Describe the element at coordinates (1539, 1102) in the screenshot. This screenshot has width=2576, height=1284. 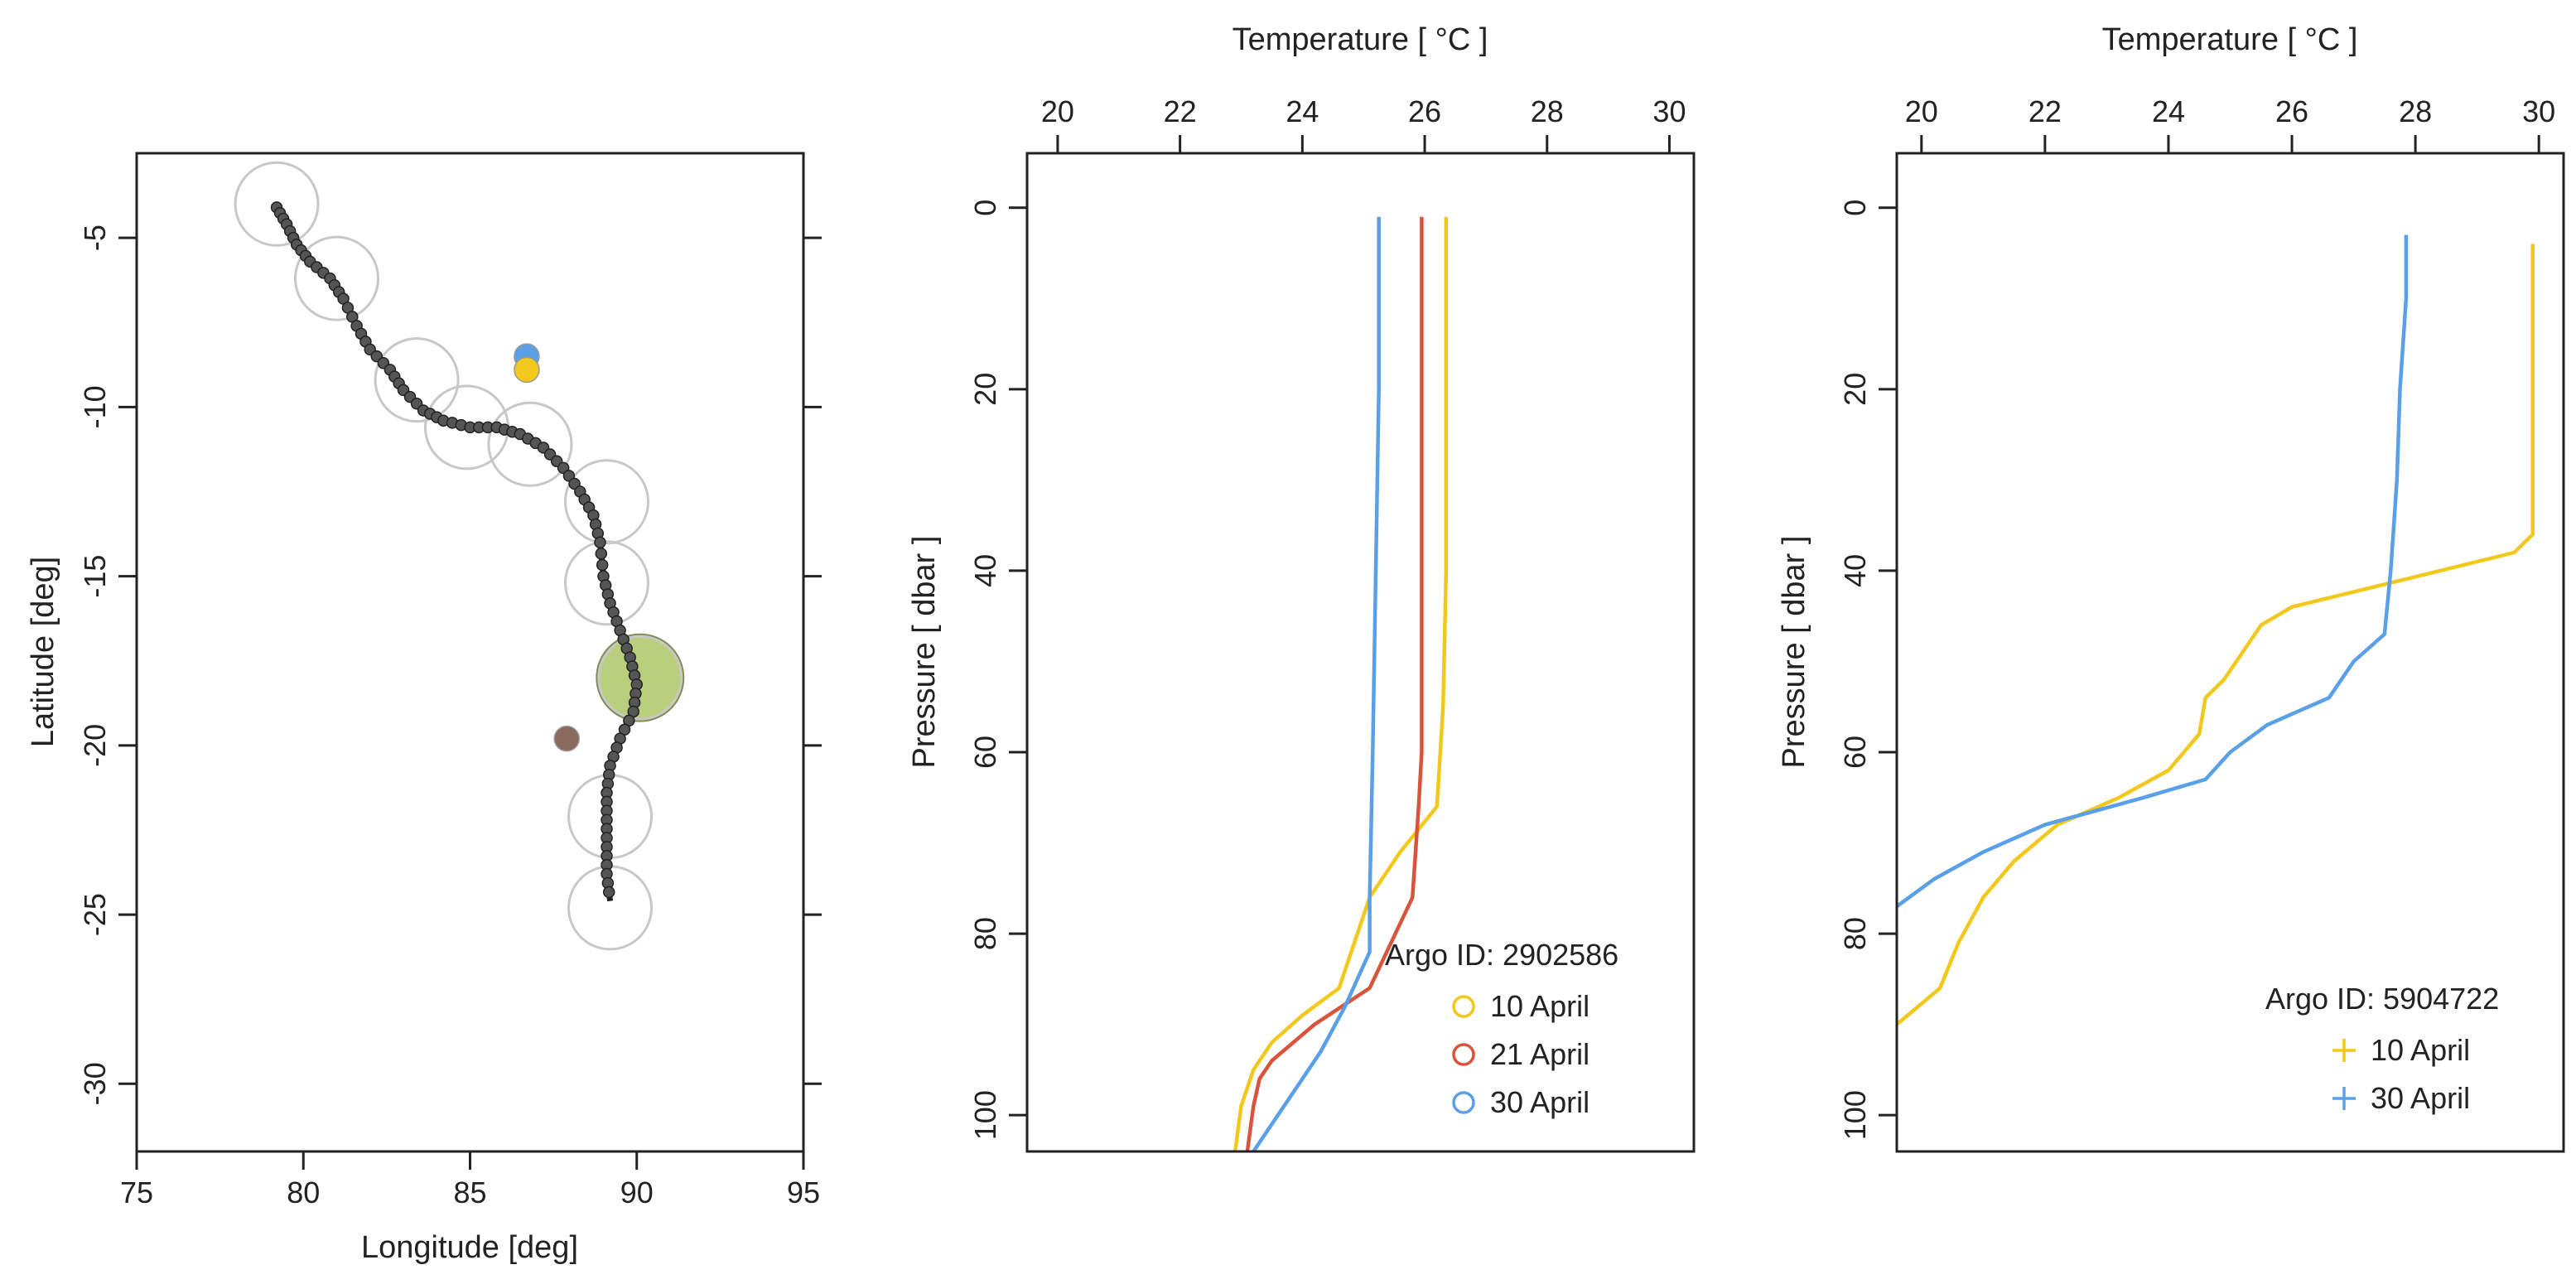
I see `p1-legend-label-2: 30 April` at that location.